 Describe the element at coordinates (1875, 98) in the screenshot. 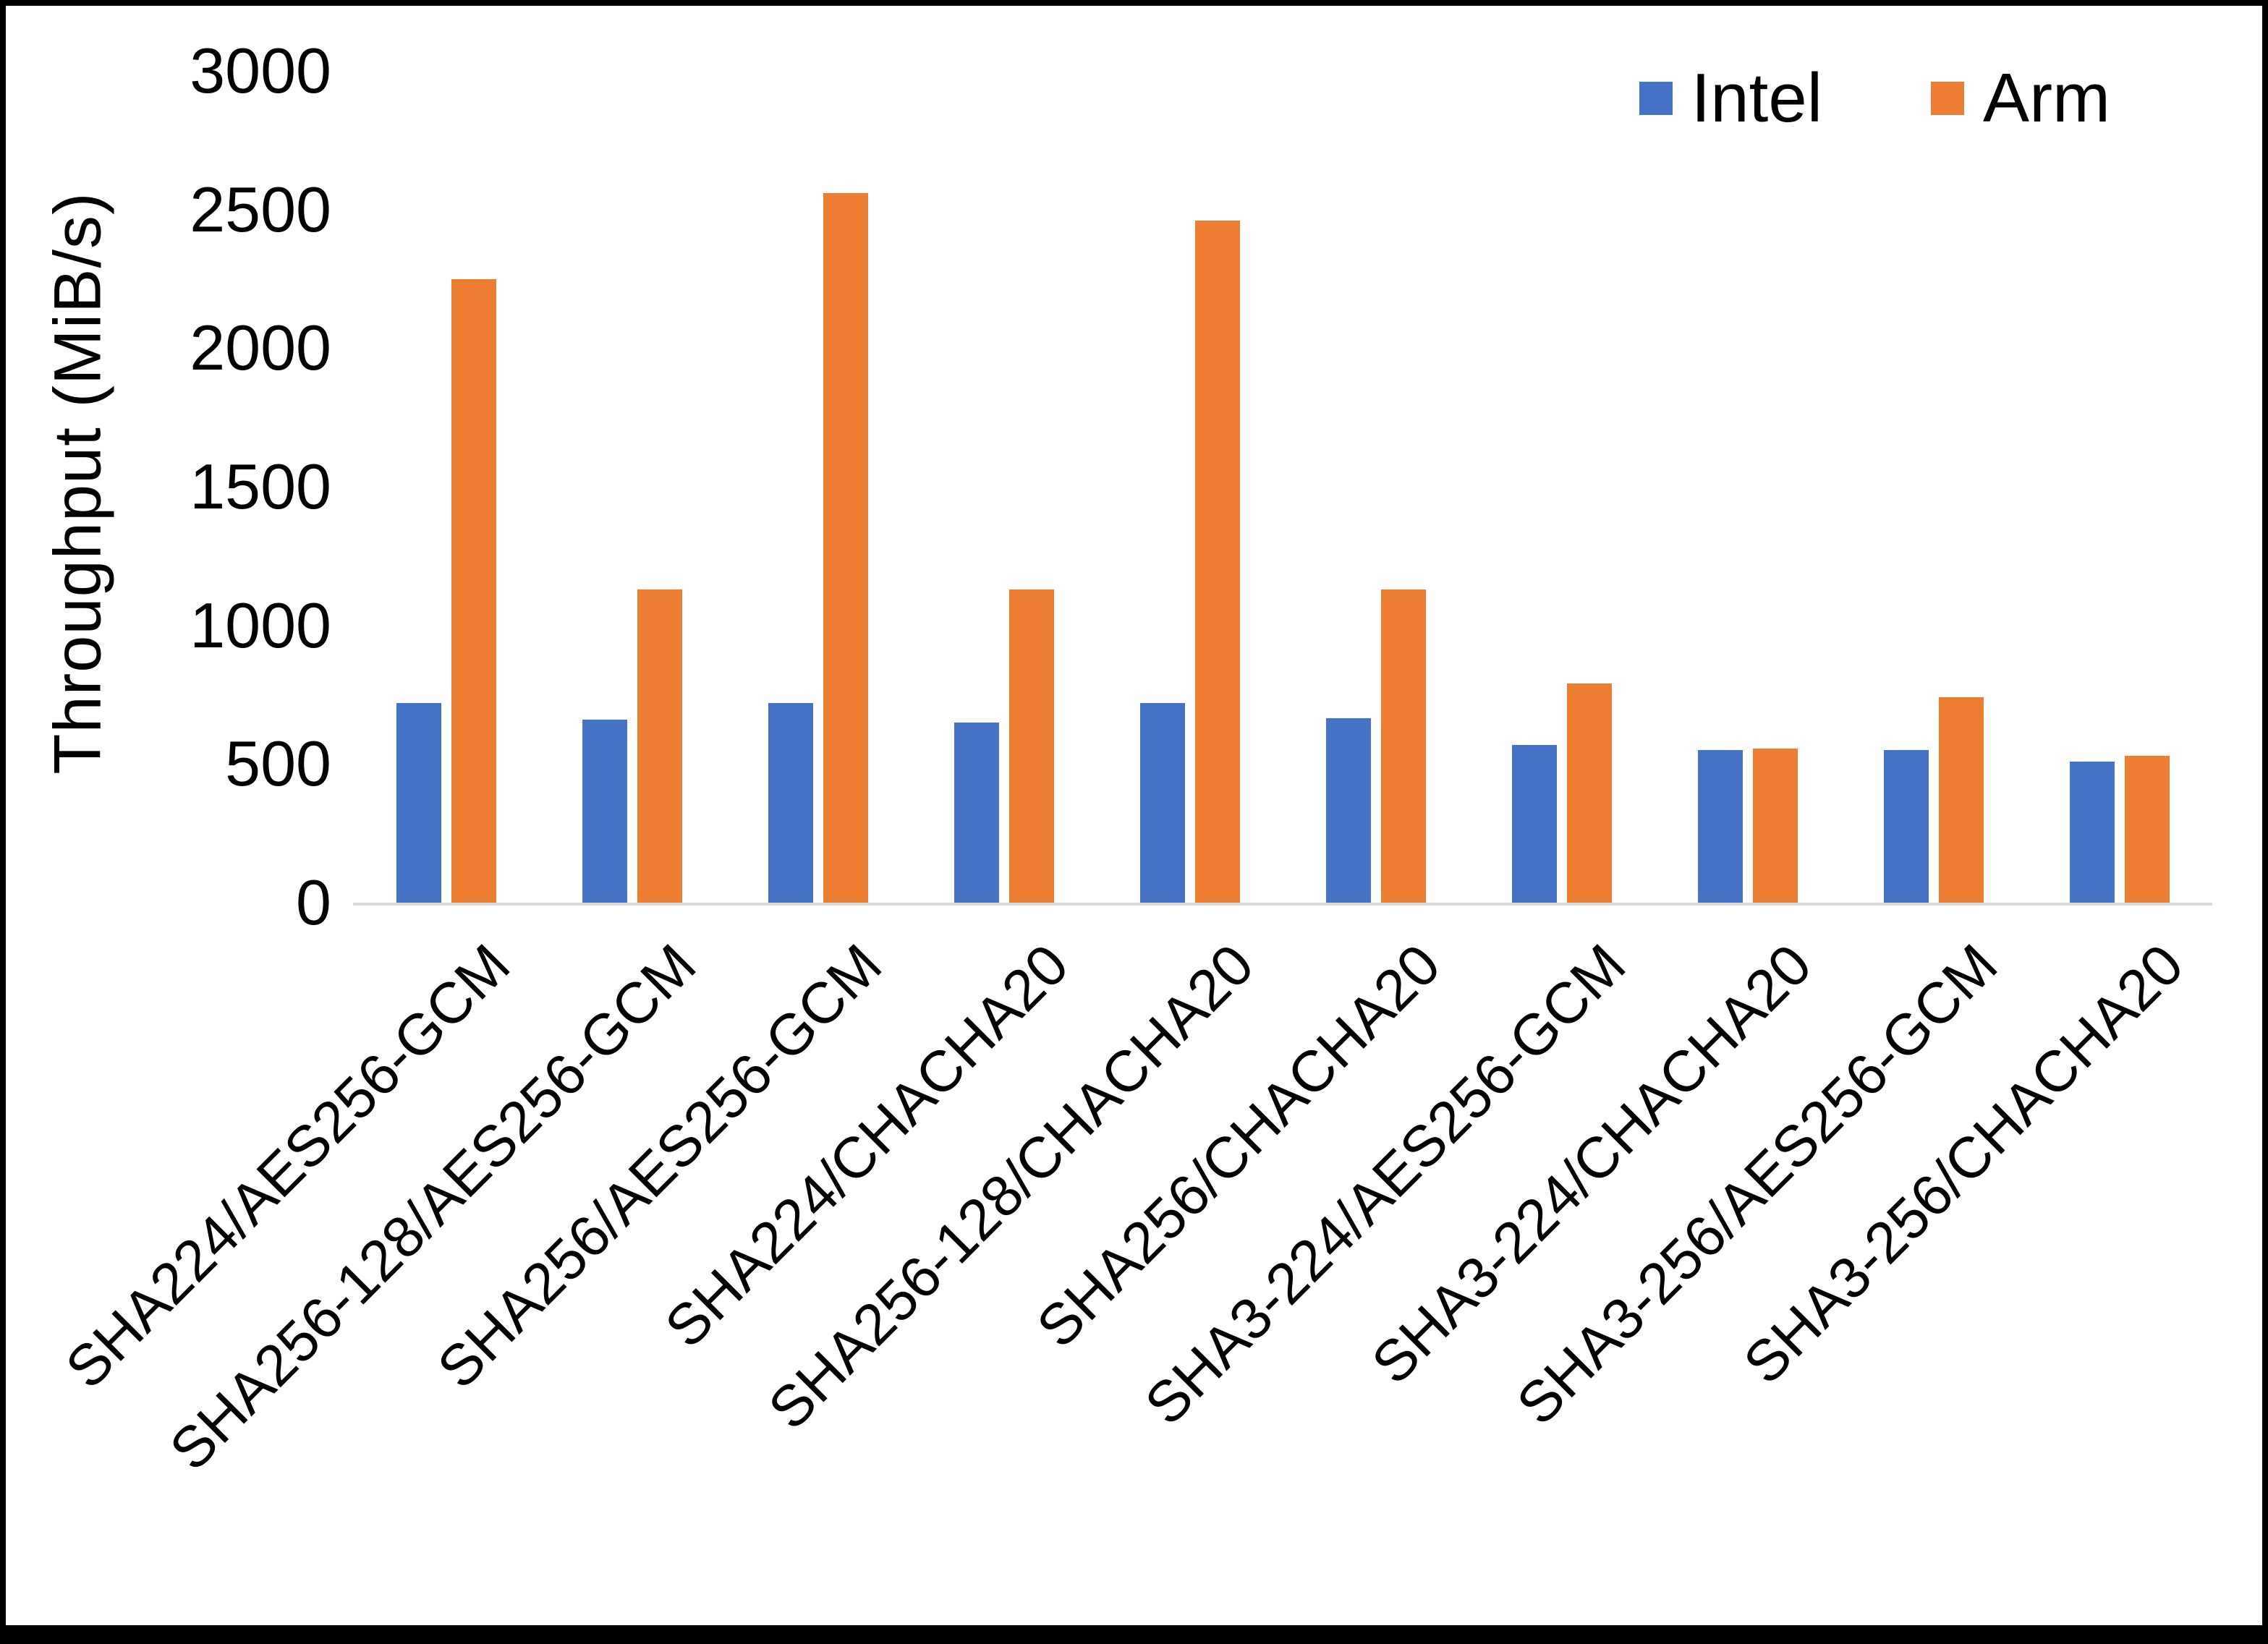

I see `legend: Intel Arm` at that location.